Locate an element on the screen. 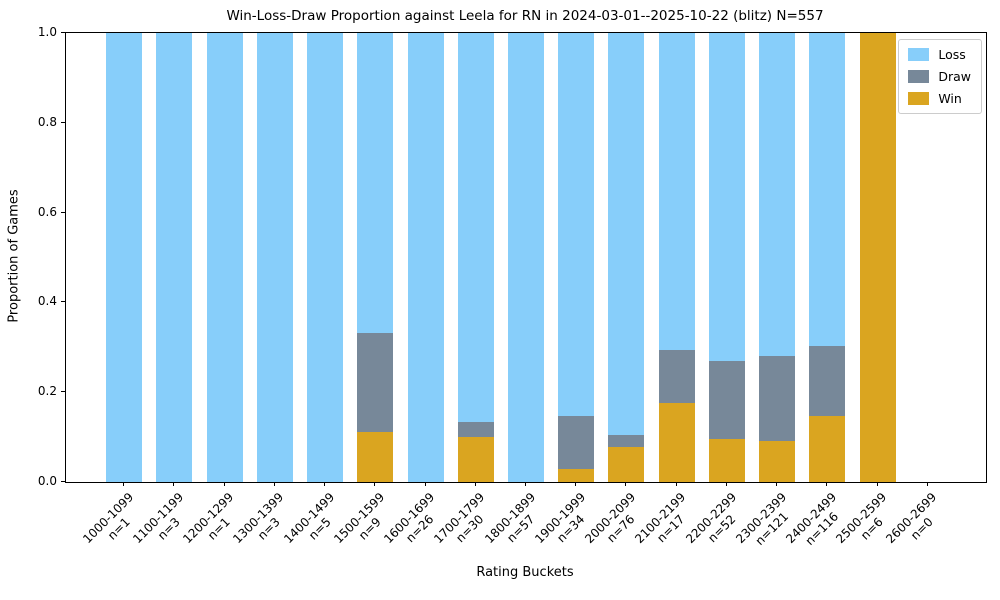  x-tick-label: 1000-1099 n=1 is located at coordinates (108, 518).